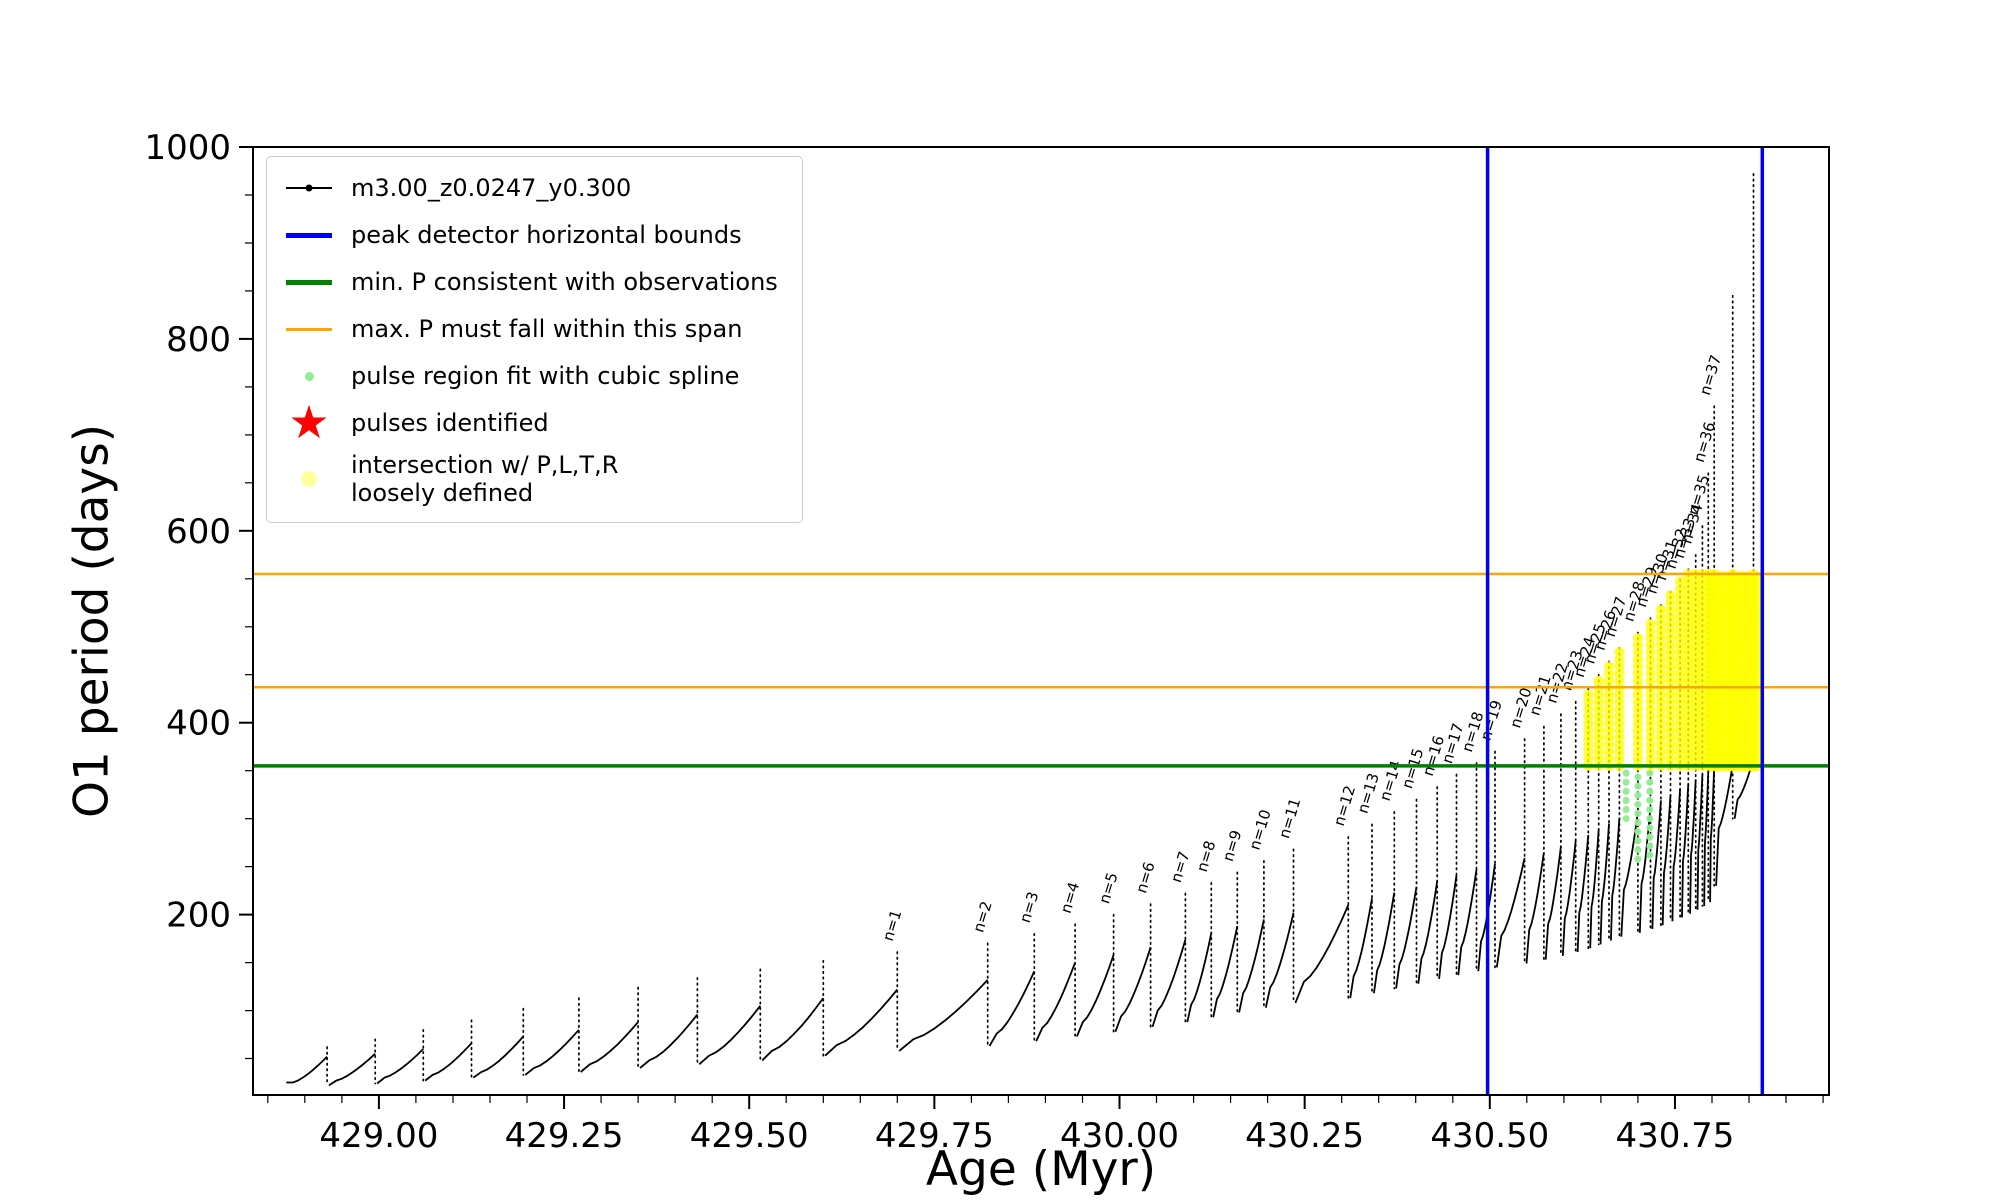 This screenshot has width=2000, height=1200. Describe the element at coordinates (1108, 888) in the screenshot. I see `pulse-label: n=5` at that location.